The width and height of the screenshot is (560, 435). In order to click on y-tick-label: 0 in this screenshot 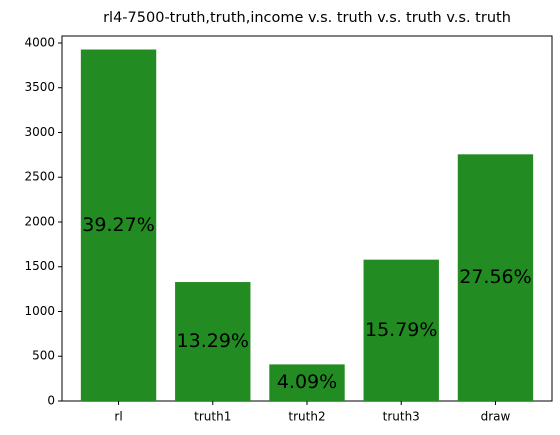, I will do `click(51, 401)`.